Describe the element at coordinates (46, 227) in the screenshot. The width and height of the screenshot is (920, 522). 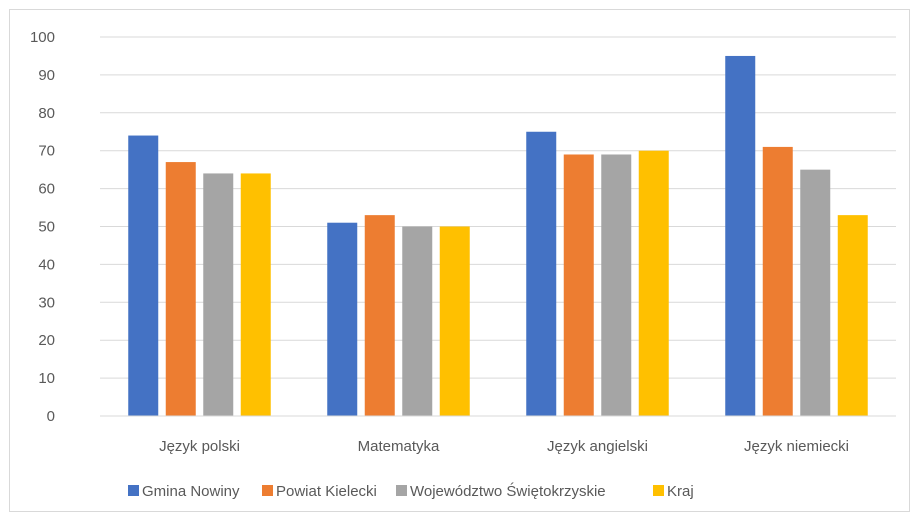
I see `y-tick-label: 50` at that location.